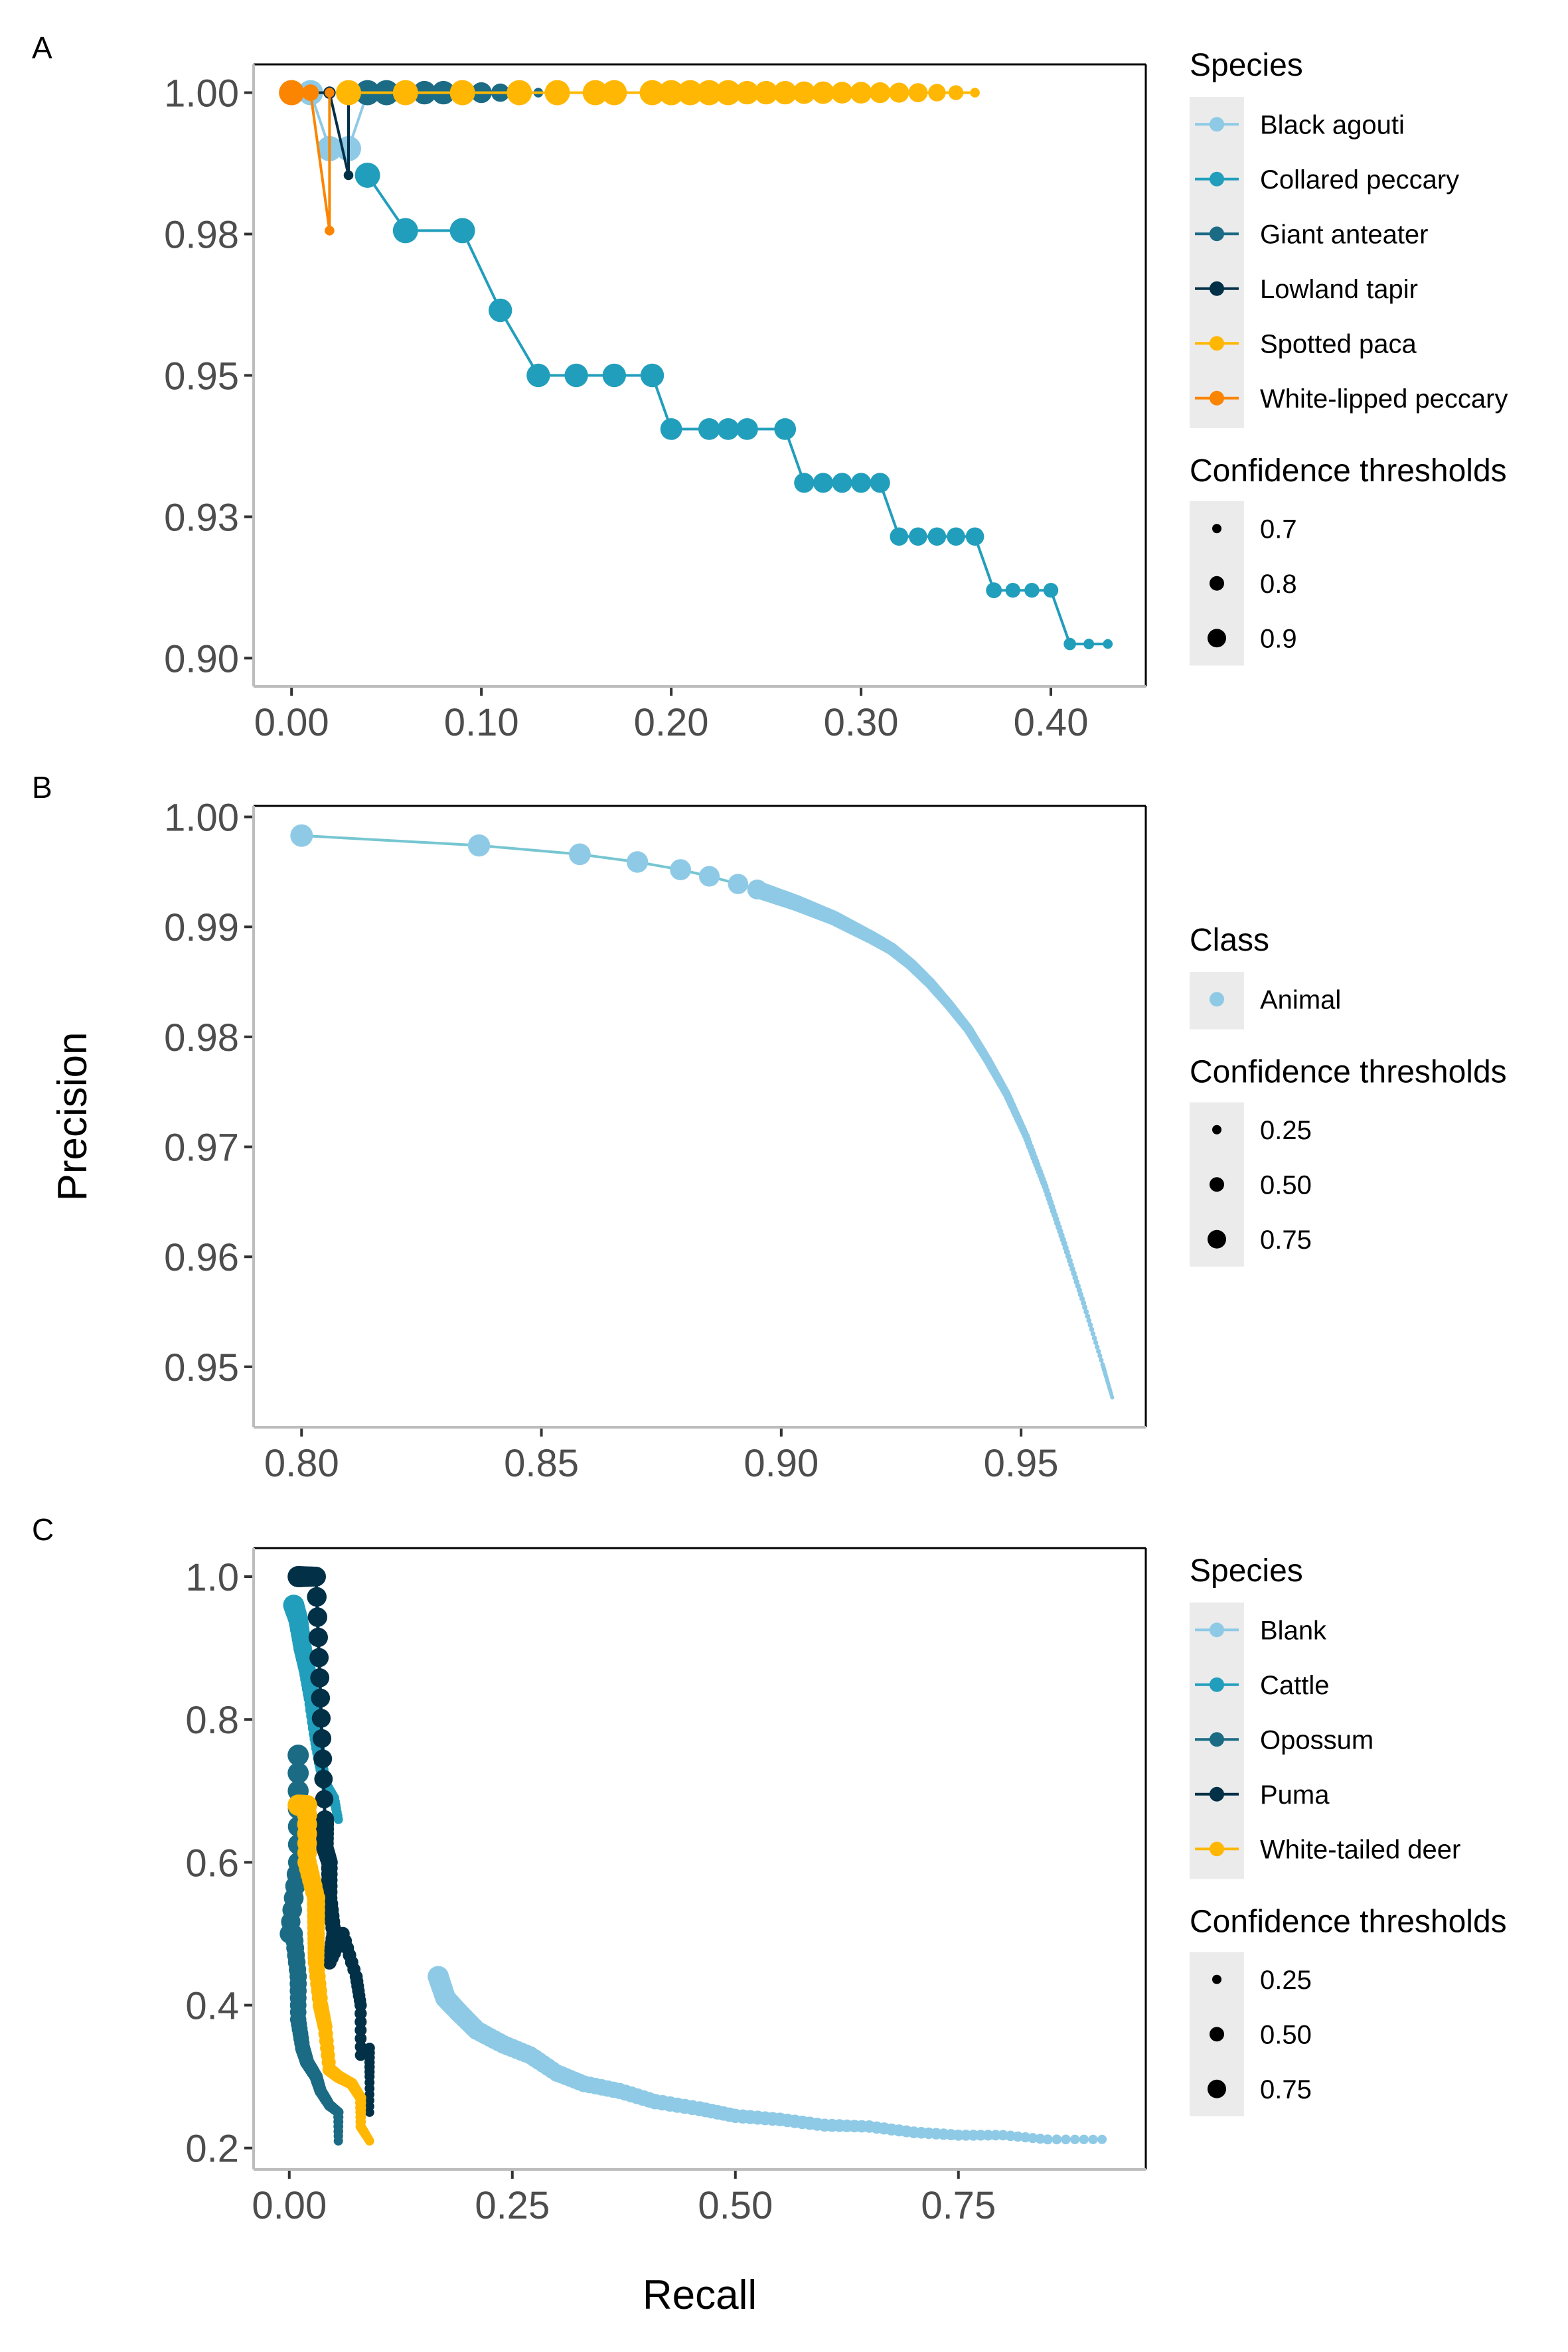  I want to click on x-tick-label: 0.80, so click(301, 1464).